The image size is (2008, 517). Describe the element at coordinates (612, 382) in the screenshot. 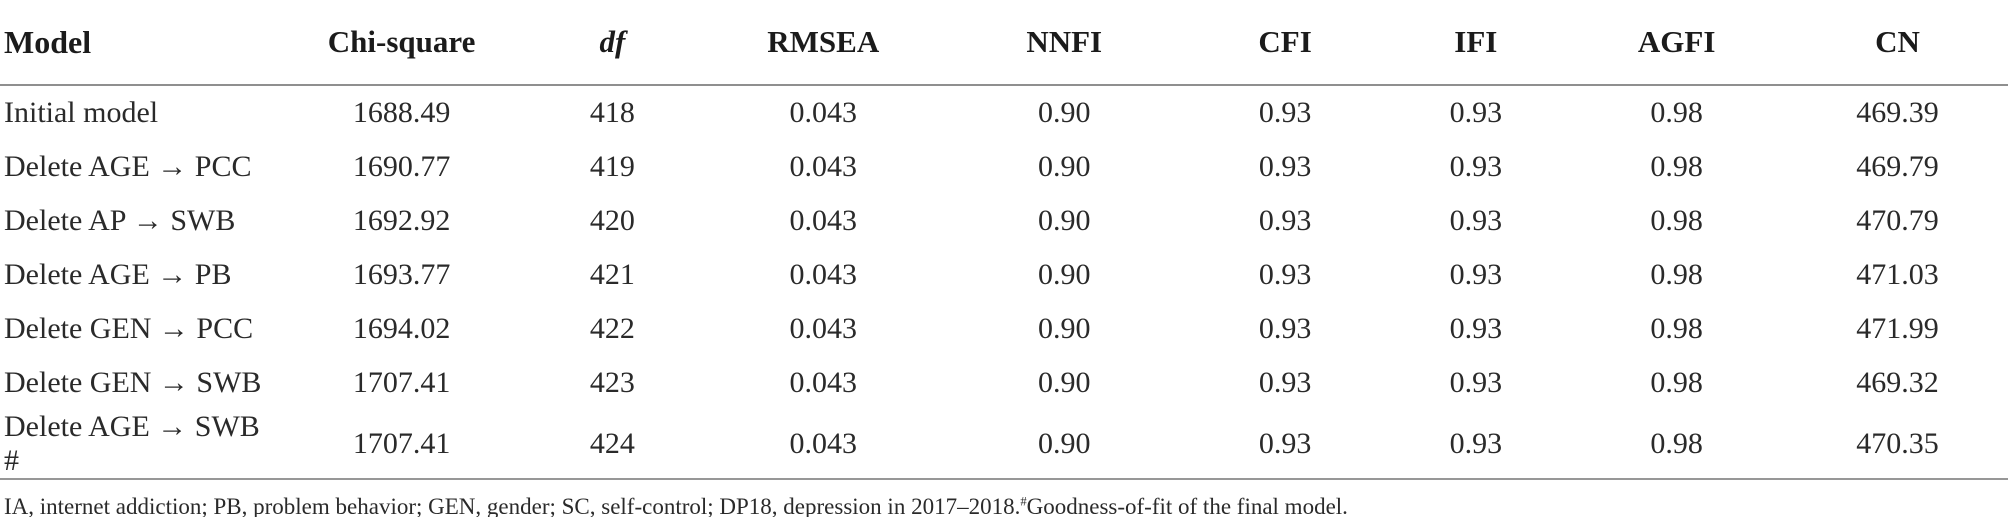

I see `df-cell: 423` at that location.